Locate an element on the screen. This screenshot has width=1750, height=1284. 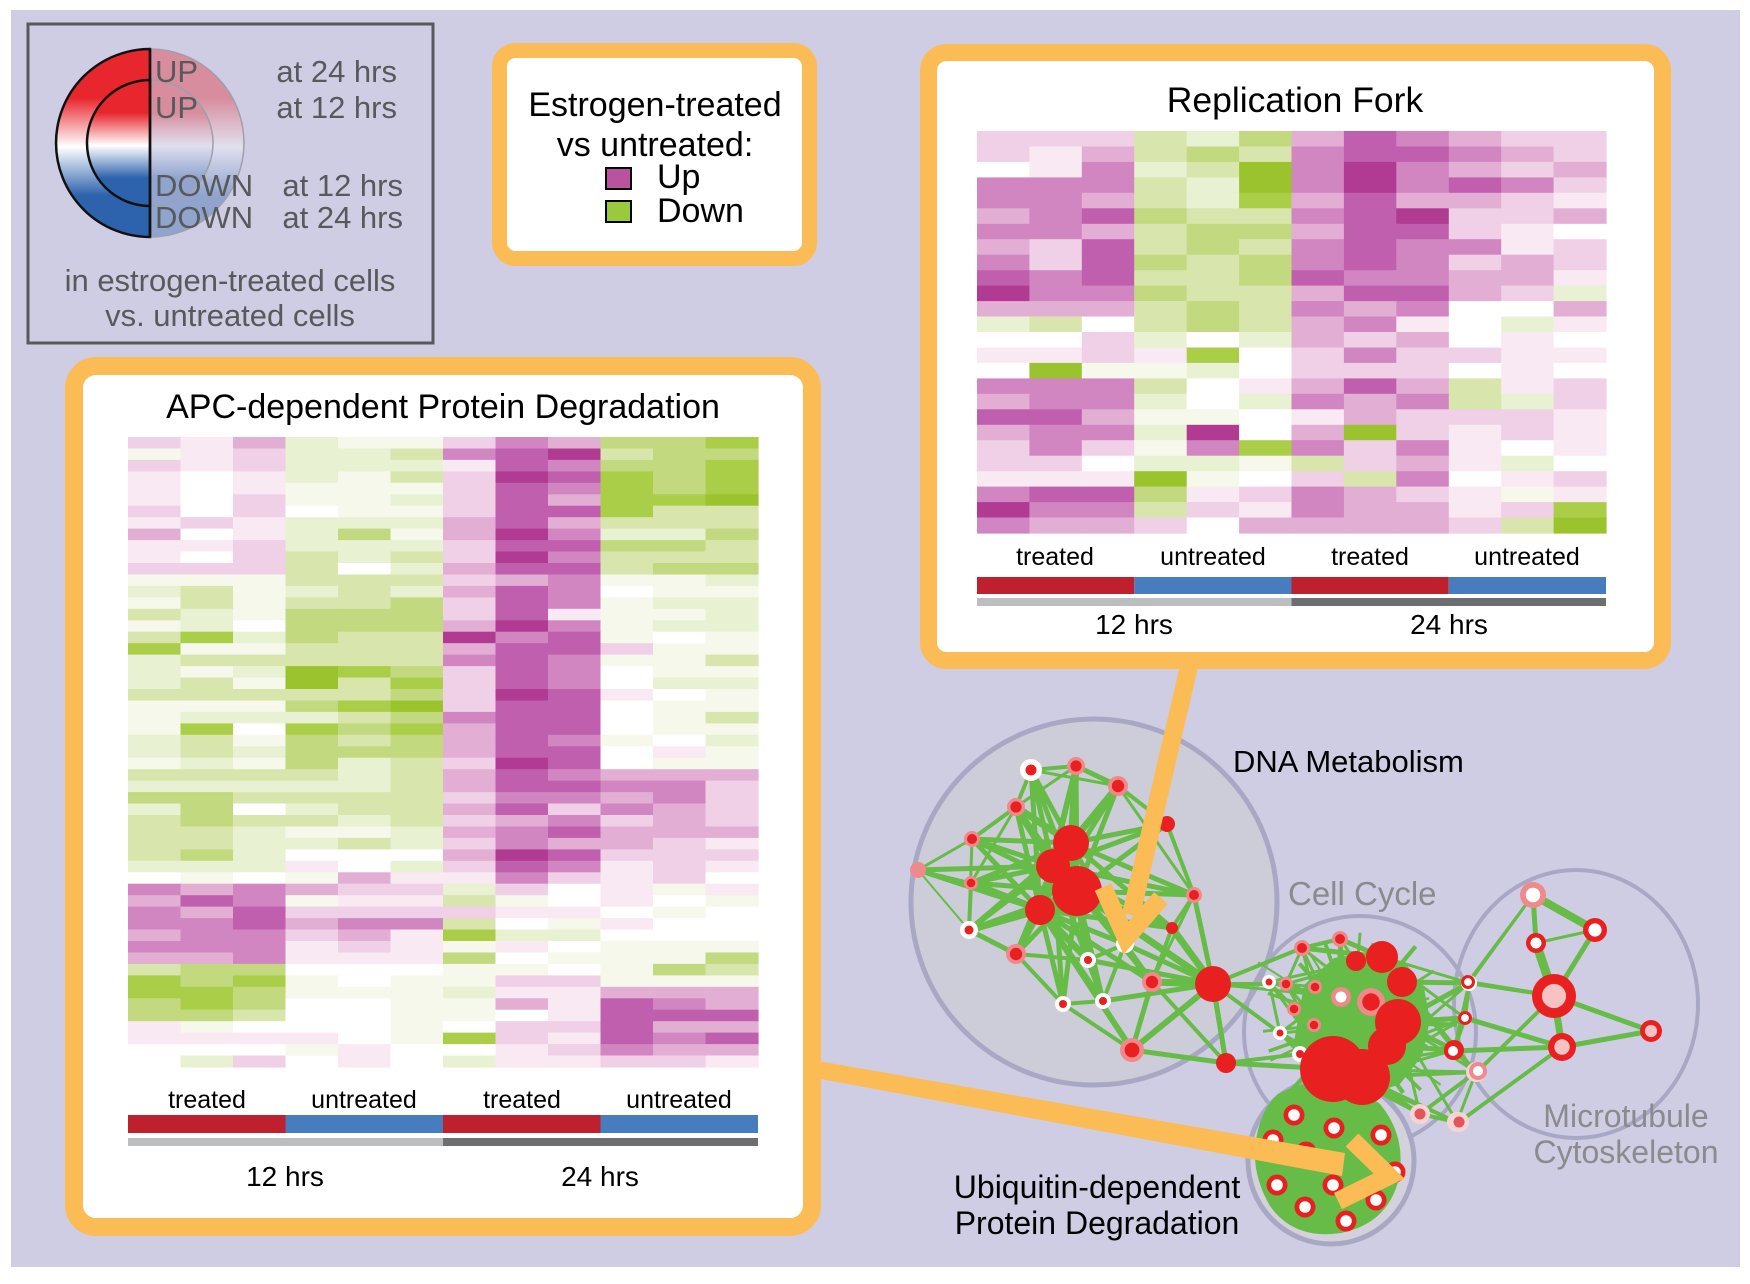
svg-text:APC-dependent Protein Degradat: APC-dependent Protein Degradation is located at coordinates (443, 407).